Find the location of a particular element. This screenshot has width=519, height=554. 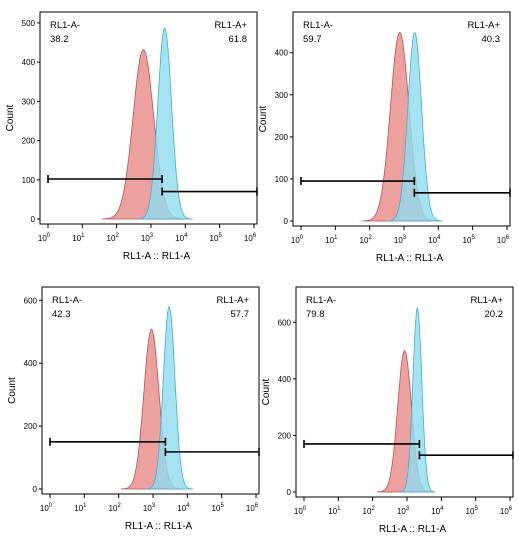

gate-value-positive: 20.2 is located at coordinates (494, 314).